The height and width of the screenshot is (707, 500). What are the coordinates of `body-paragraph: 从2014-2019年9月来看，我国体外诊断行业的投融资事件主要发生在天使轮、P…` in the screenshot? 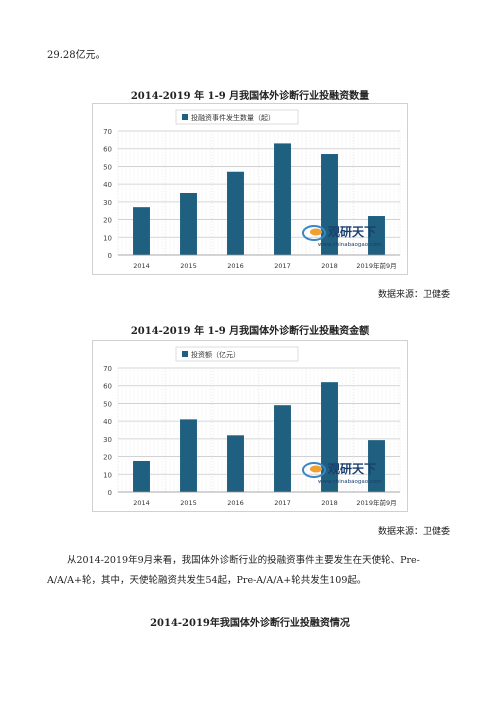 It's located at (233, 570).